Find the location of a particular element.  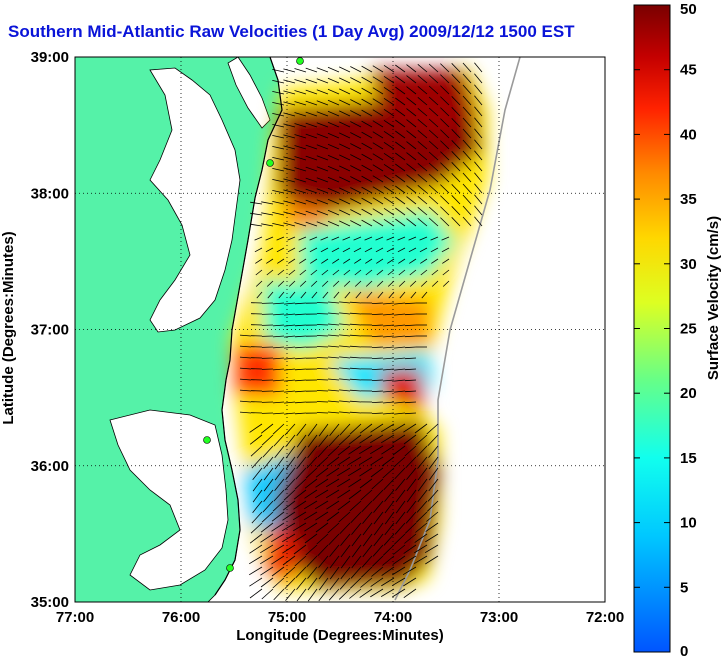

y-tick-label: 36:00 is located at coordinates (50, 466).